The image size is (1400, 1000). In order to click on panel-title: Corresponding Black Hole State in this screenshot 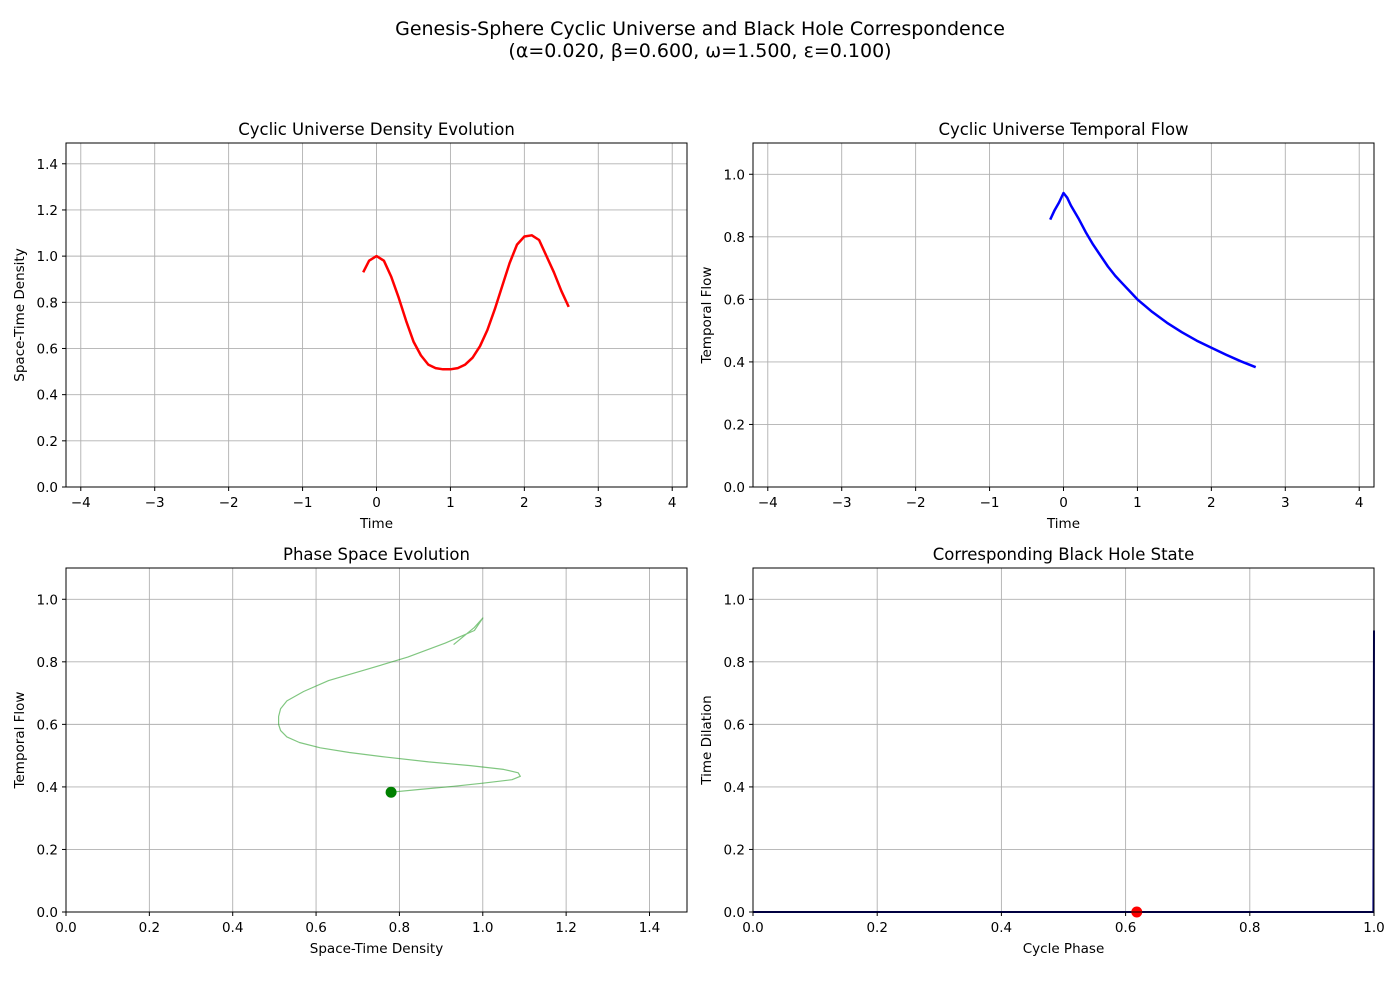, I will do `click(1064, 554)`.